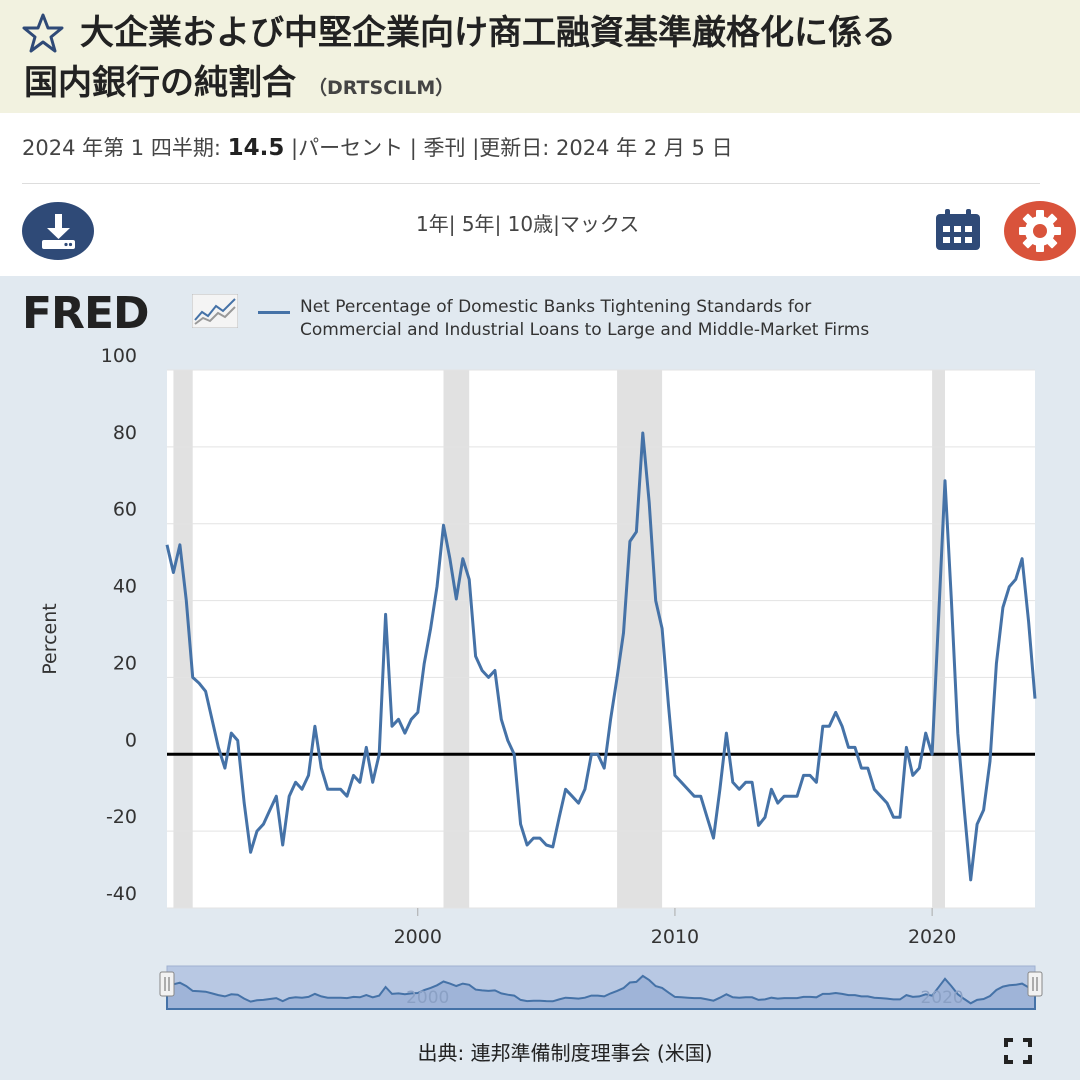 This screenshot has width=1080, height=1080. What do you see at coordinates (215, 311) in the screenshot?
I see `fred-graph-icon` at bounding box center [215, 311].